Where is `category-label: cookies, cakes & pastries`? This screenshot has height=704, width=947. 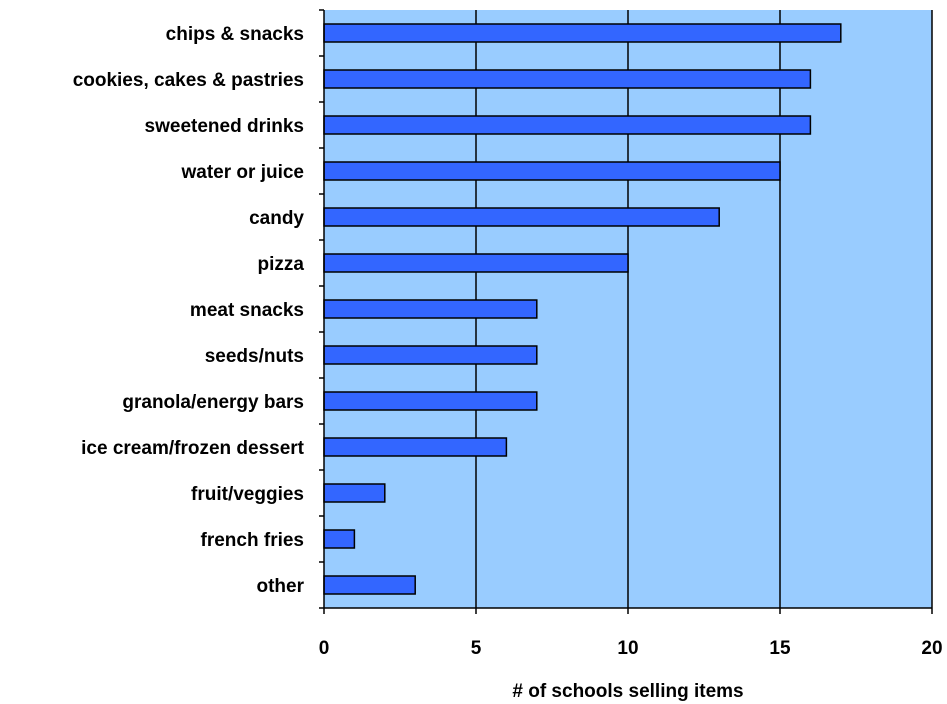 category-label: cookies, cakes & pastries is located at coordinates (188, 80).